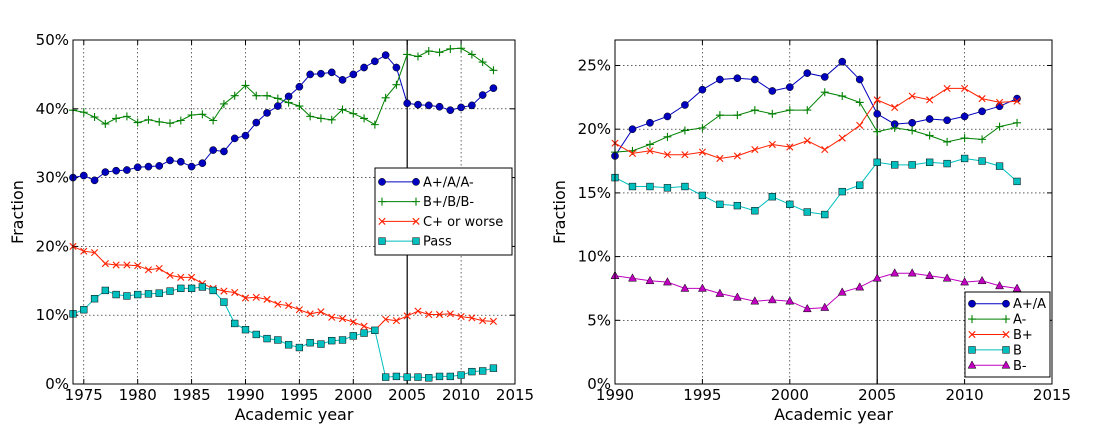 The image size is (1102, 445). Describe the element at coordinates (877, 395) in the screenshot. I see `x-tick-label: 2005` at that location.